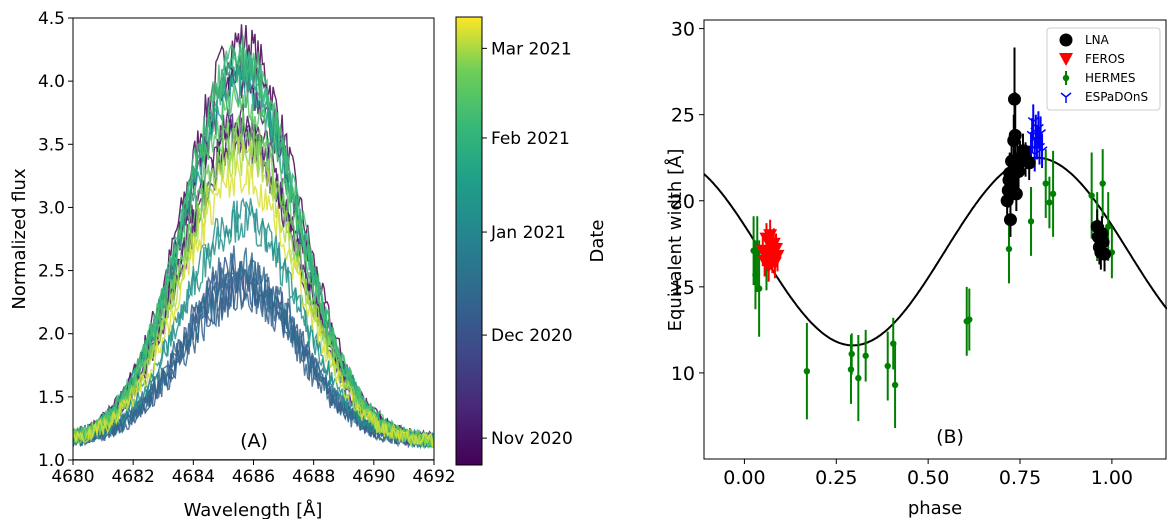 This screenshot has width=1167, height=519. I want to click on y-tick-label: 15, so click(683, 288).